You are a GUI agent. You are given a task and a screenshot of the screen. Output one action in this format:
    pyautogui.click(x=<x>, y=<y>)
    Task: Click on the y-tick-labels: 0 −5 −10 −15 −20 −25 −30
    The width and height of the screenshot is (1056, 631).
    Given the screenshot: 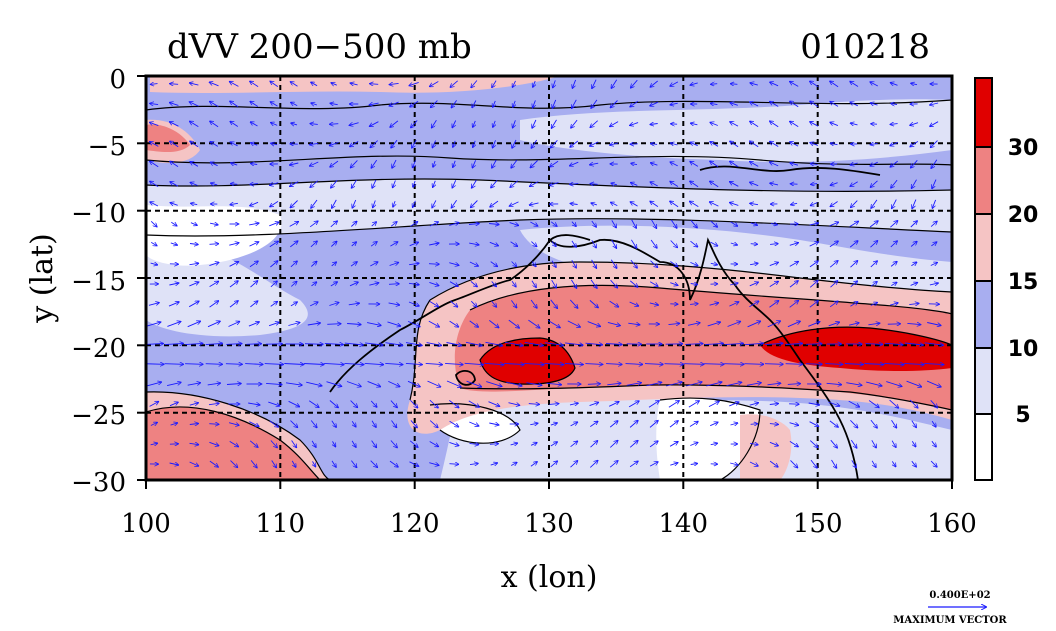 What is the action you would take?
    pyautogui.click(x=98, y=281)
    